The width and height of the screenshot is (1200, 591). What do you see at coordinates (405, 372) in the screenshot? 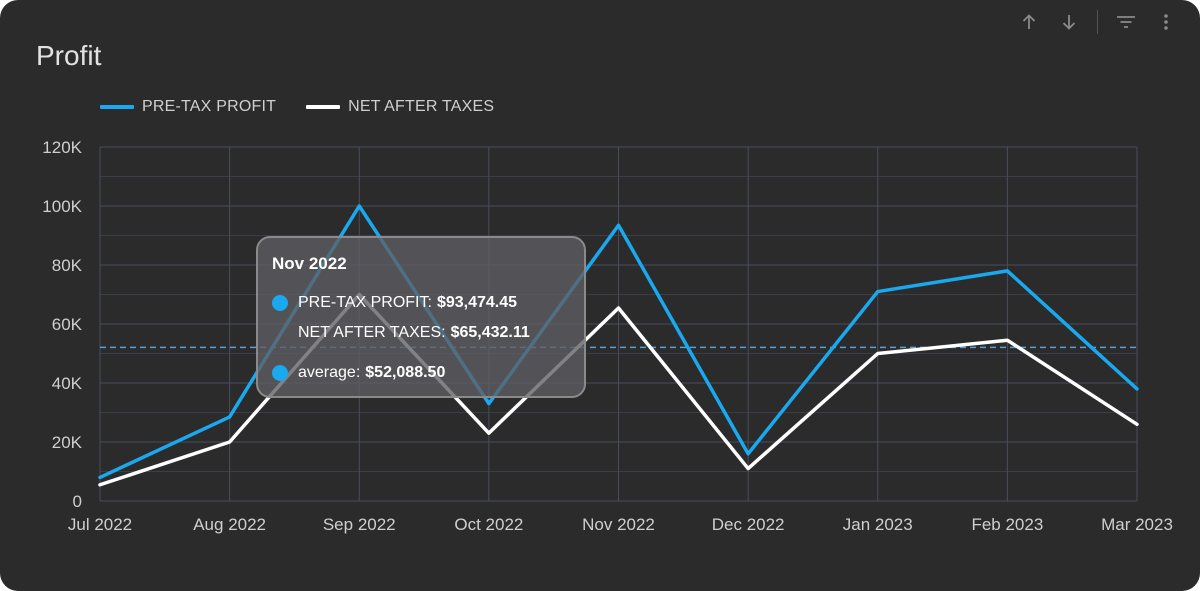
I see `tooltip-avg-value: $52,088.50` at bounding box center [405, 372].